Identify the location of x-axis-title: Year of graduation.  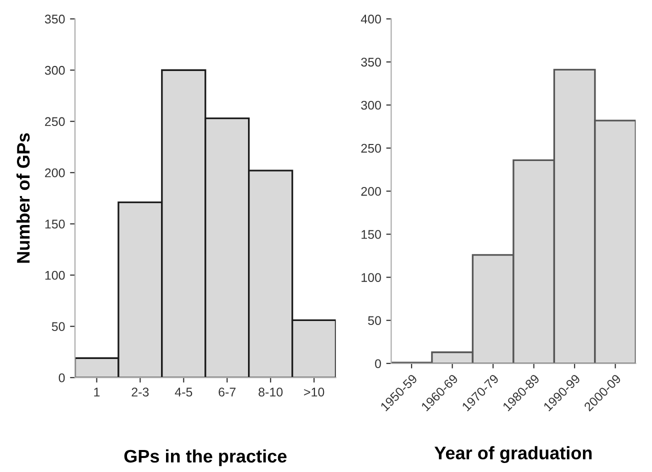
(513, 455).